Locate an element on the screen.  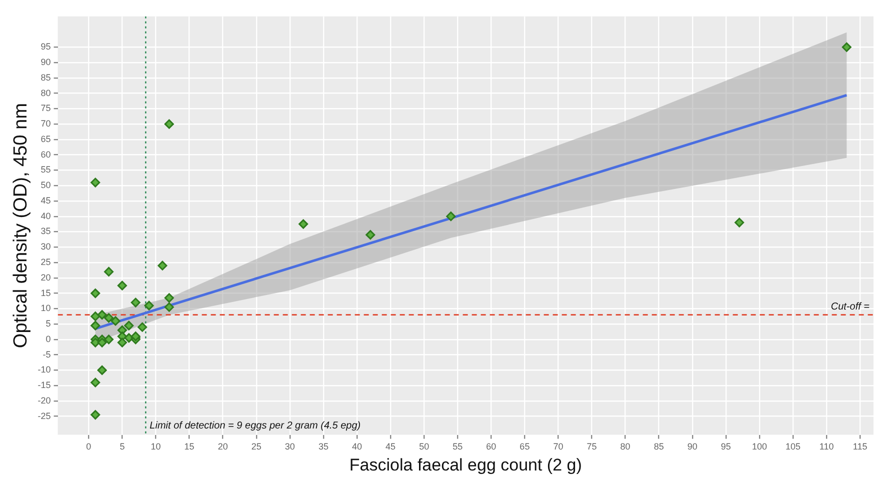
x-tick-label: 105 is located at coordinates (793, 447).